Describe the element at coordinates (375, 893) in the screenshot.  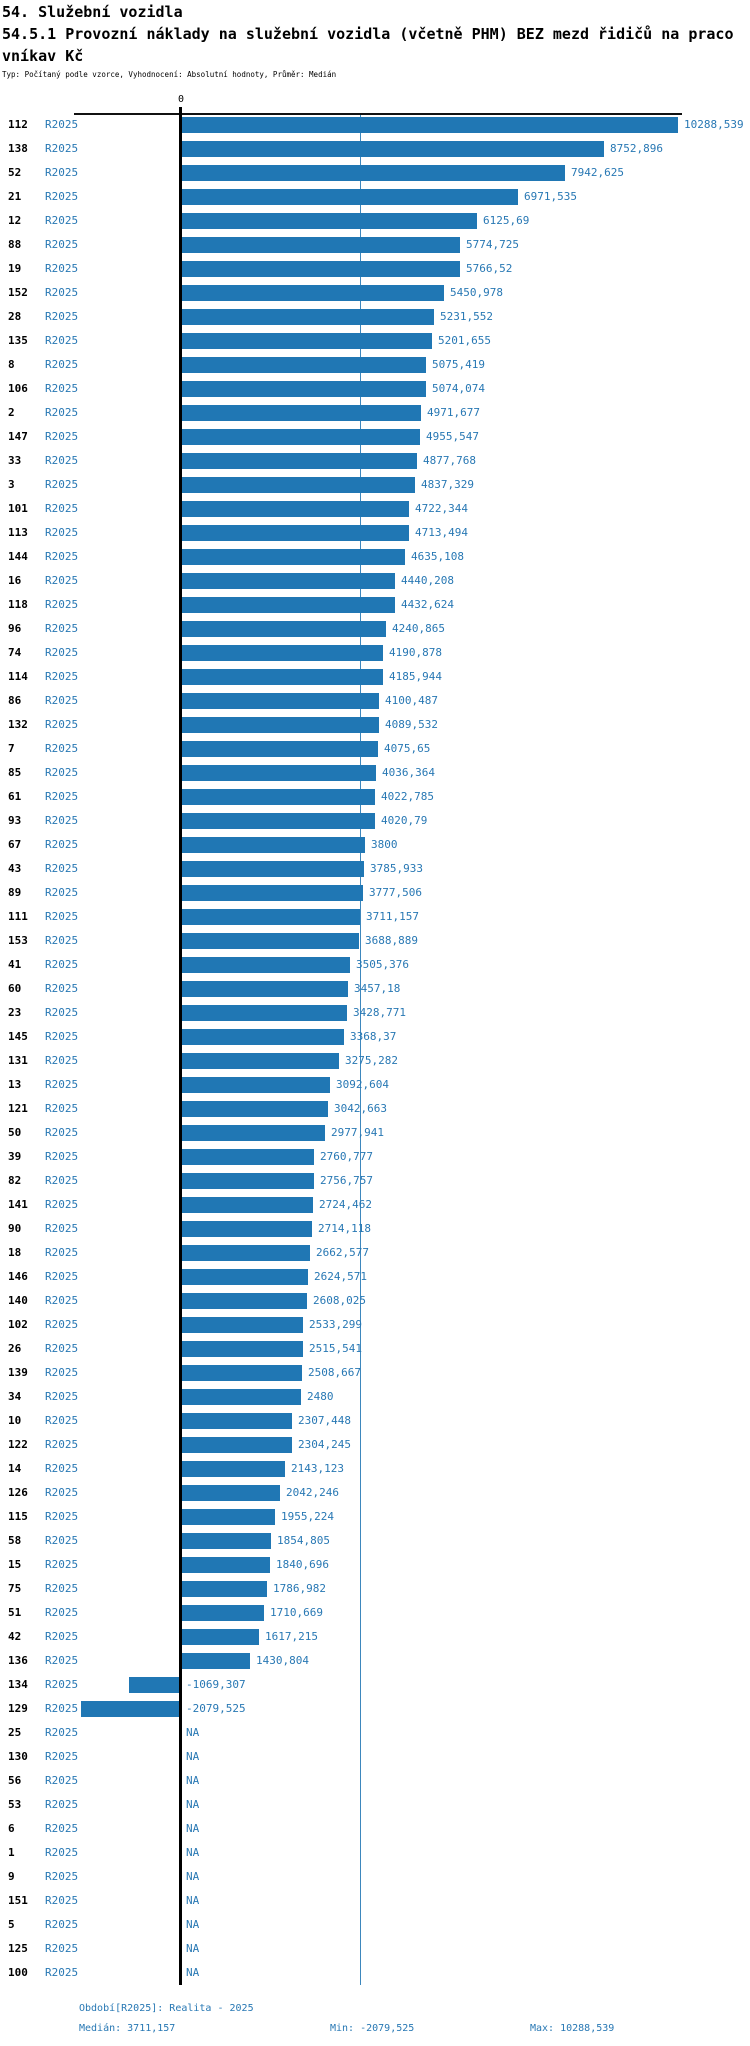
I see `chart-row: 89 R2025 3777,506` at that location.